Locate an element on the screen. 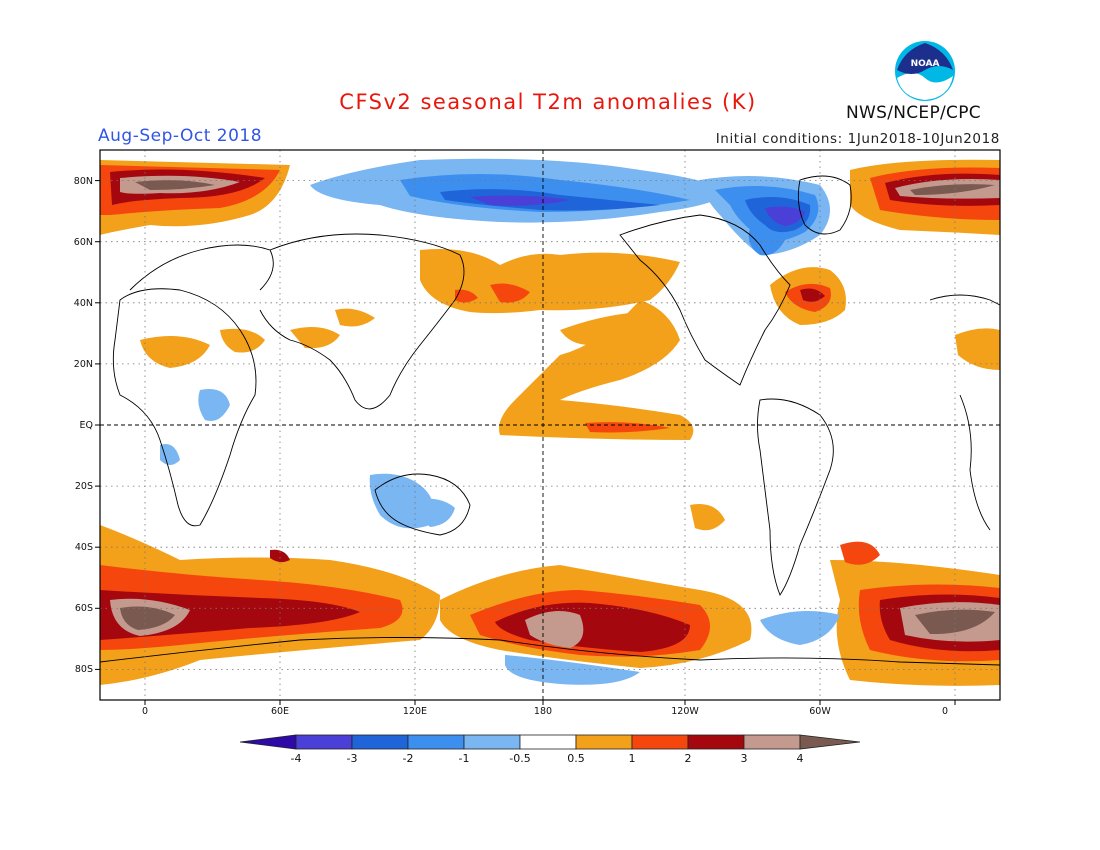 The image size is (1100, 850). colorbar-label: -2 is located at coordinates (408, 758).